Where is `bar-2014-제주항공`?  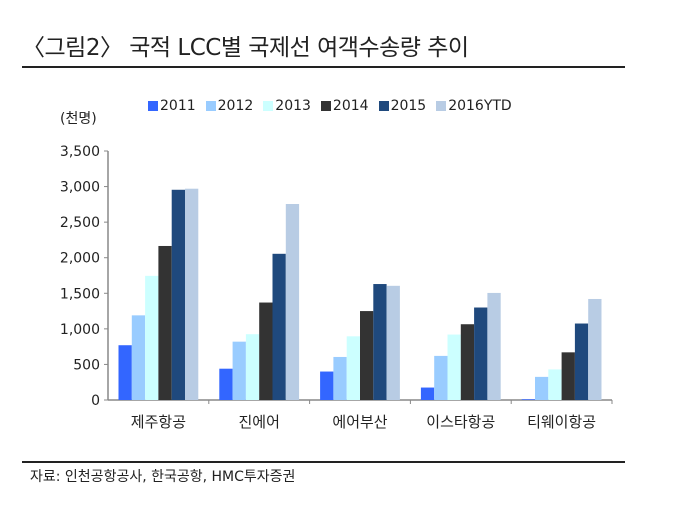
bar-2014-제주항공 is located at coordinates (165, 322).